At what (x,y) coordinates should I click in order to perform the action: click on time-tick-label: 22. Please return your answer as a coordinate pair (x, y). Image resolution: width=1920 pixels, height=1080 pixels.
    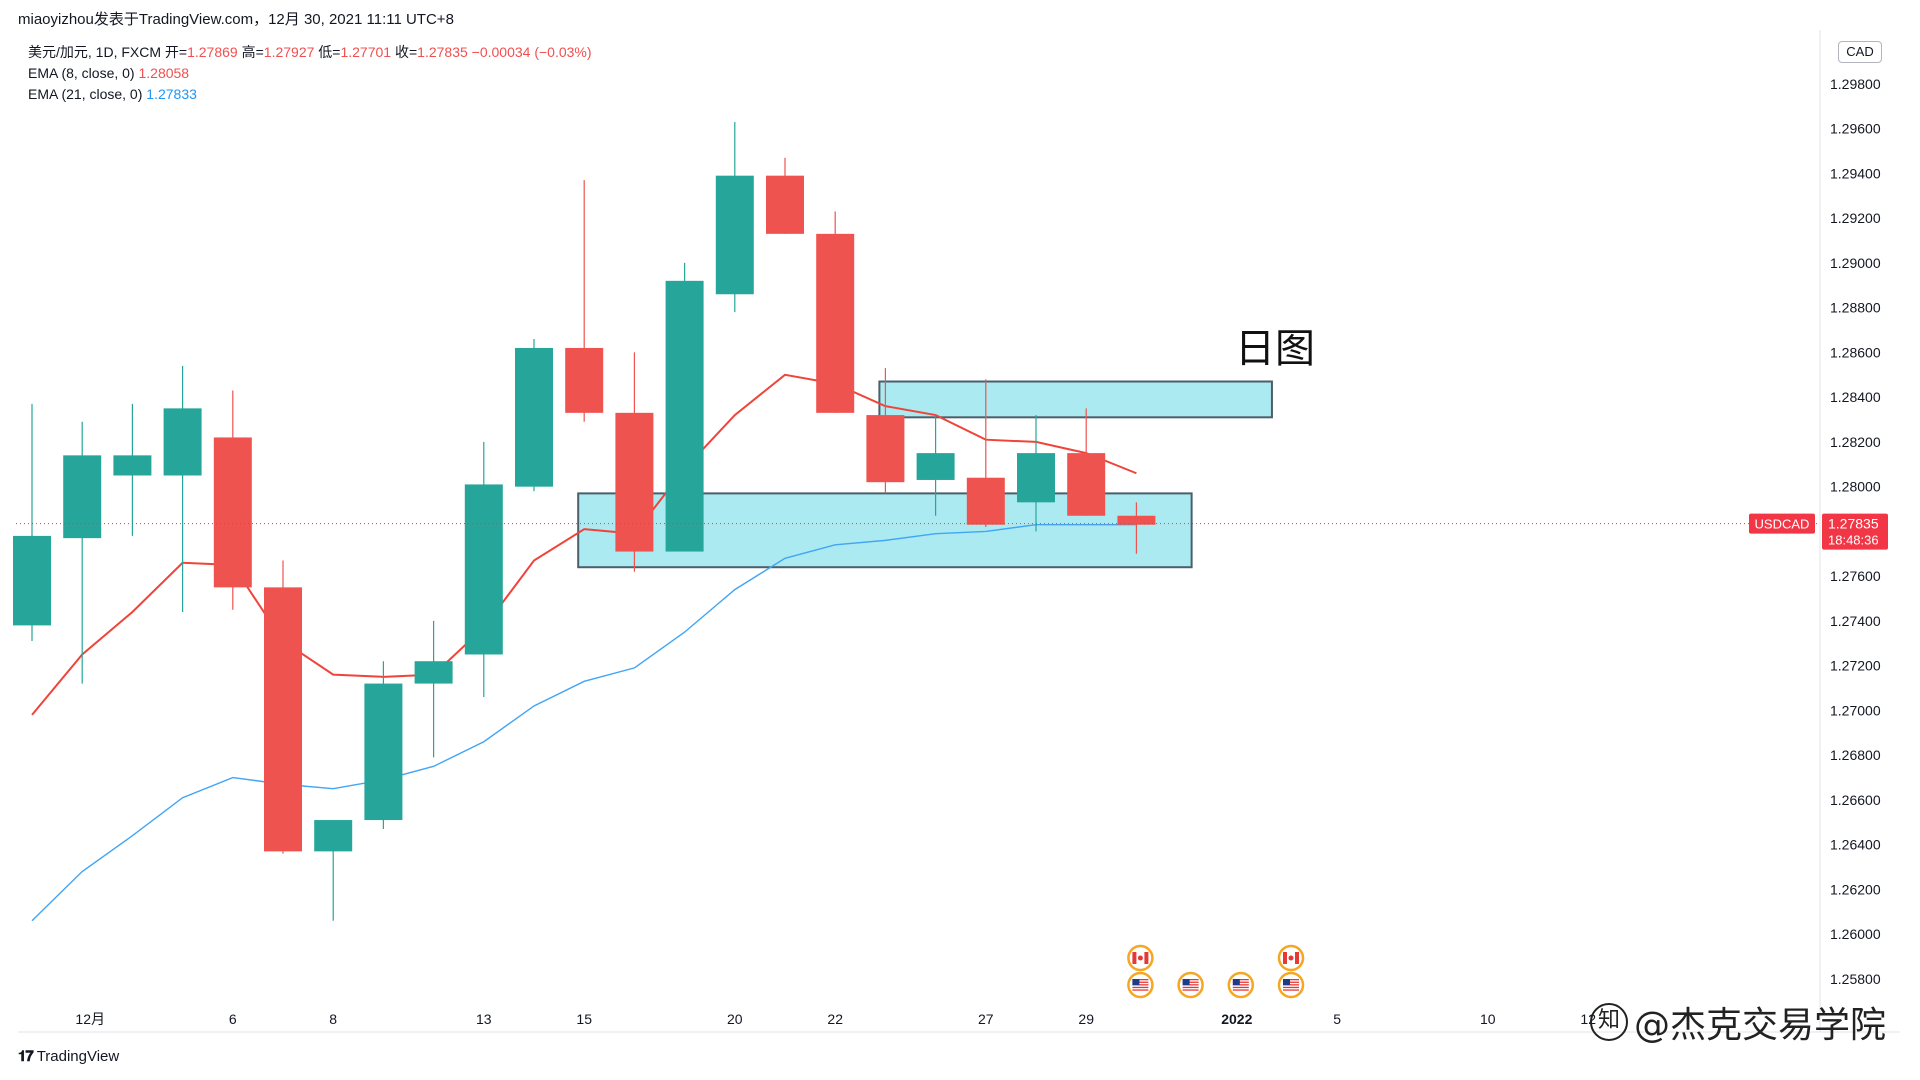
    Looking at the image, I should click on (835, 1019).